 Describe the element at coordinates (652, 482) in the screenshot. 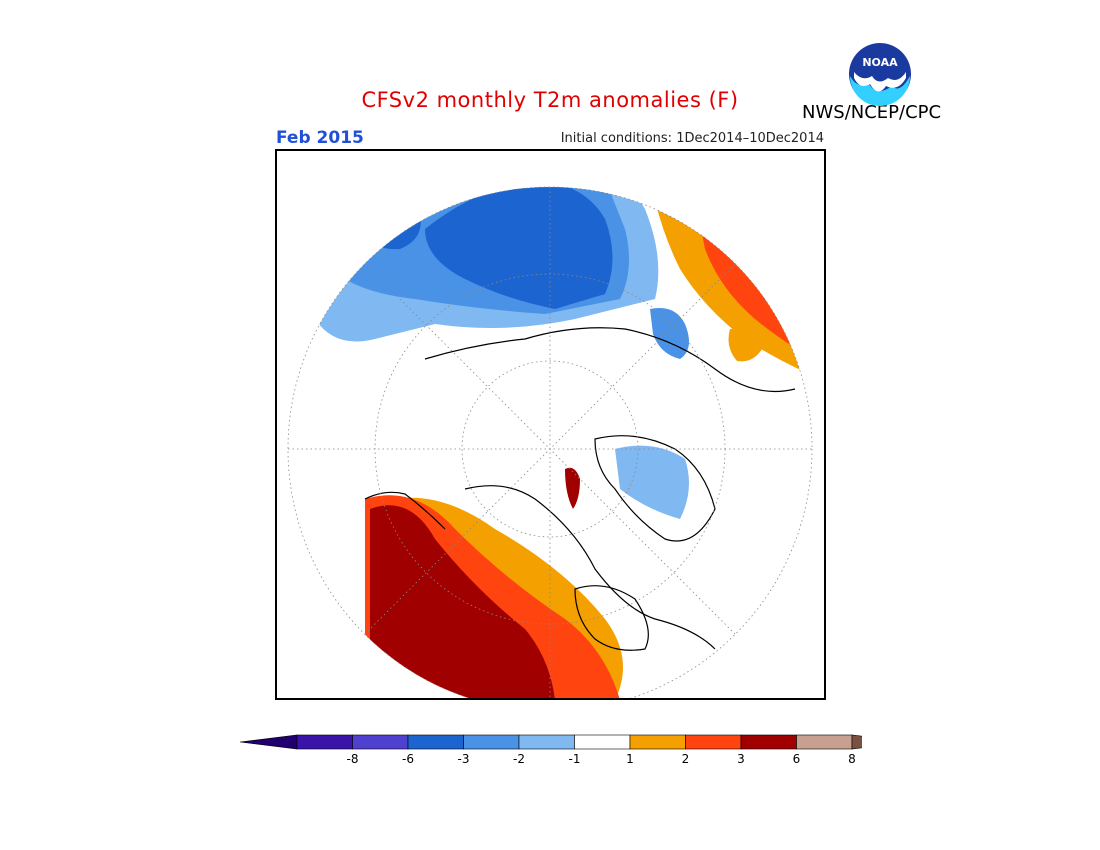

I see `anomaly-region-cold-asia` at that location.